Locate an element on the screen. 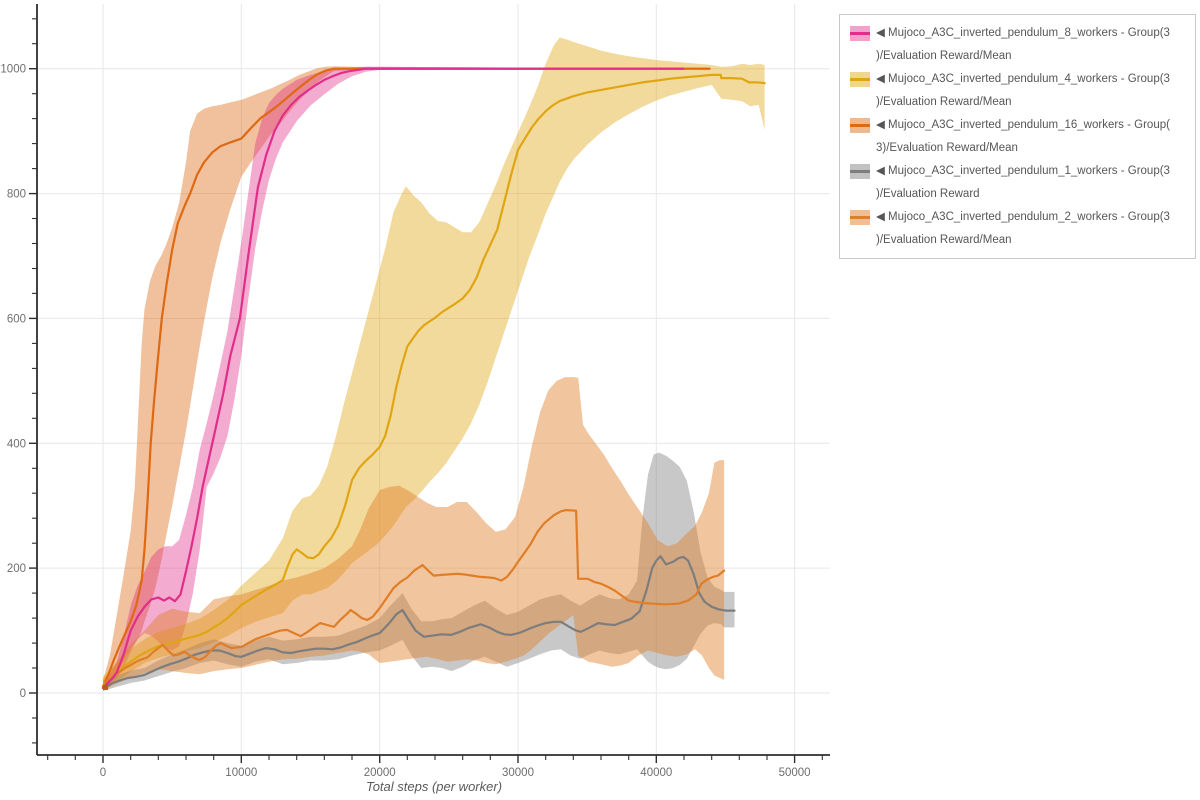  line-workers1 is located at coordinates (418, 622).